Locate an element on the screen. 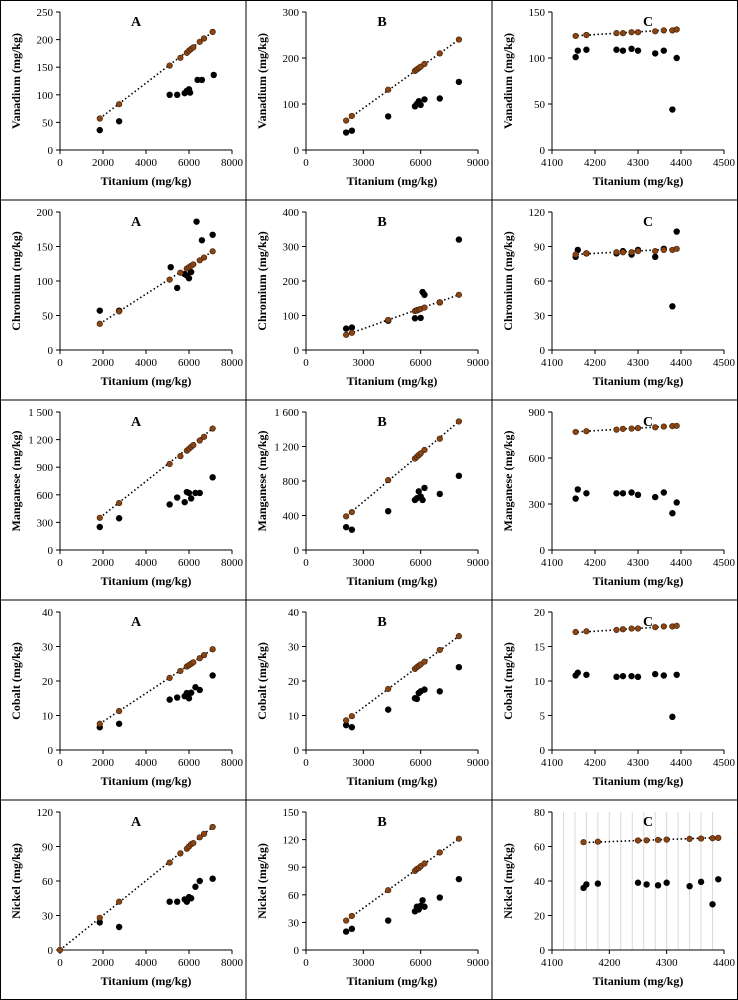 The height and width of the screenshot is (1000, 738). y-tick-label: 1 500 is located at coordinates (40, 413).